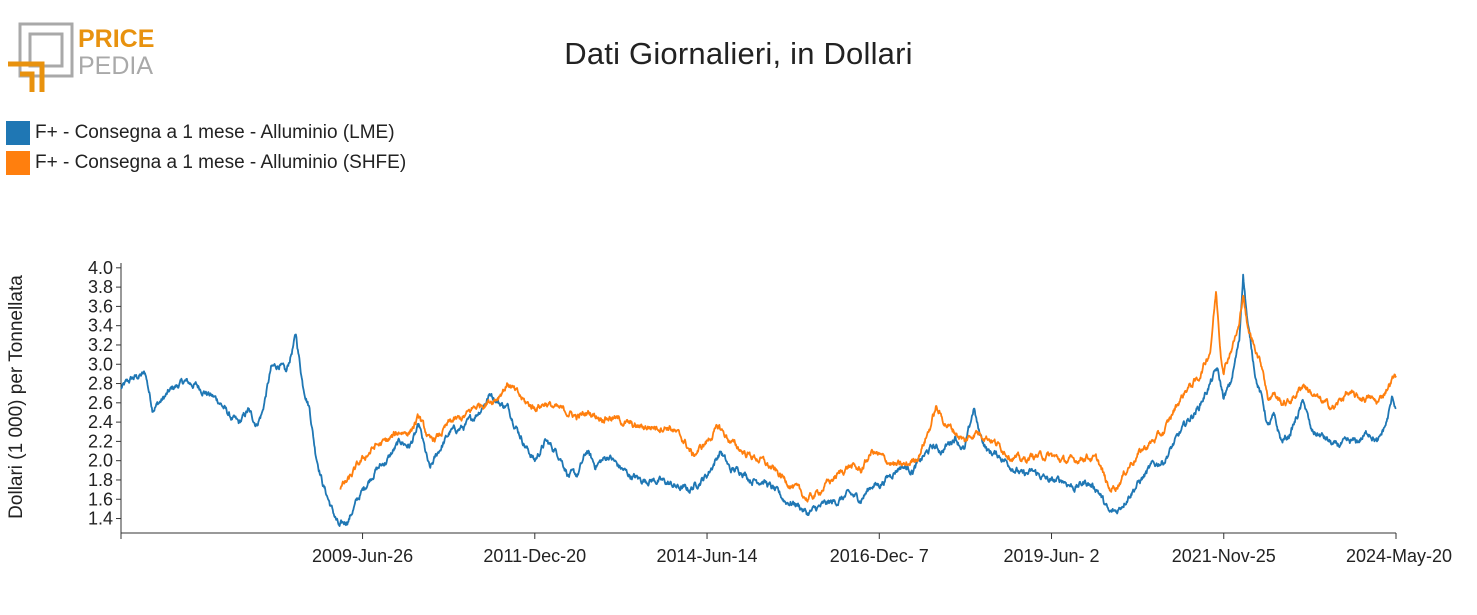 The image size is (1477, 615). Describe the element at coordinates (100, 306) in the screenshot. I see `y-tick-label: 3.6` at that location.